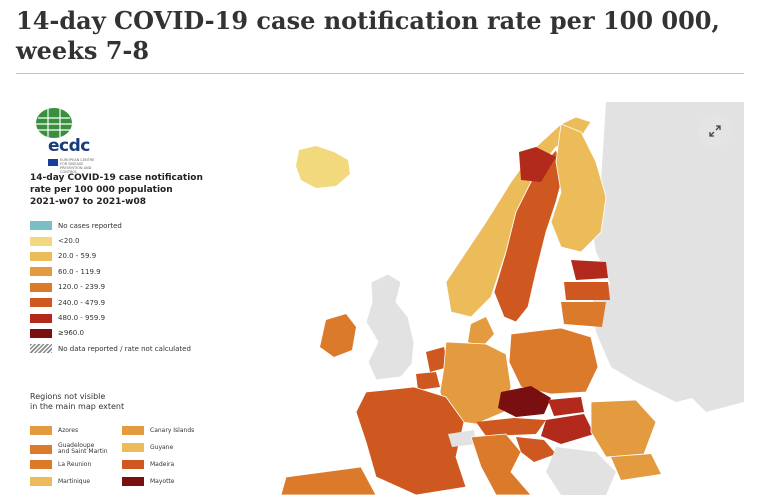 The width and height of the screenshot is (767, 495). Describe the element at coordinates (587, 291) in the screenshot. I see `map-latvia` at that location.